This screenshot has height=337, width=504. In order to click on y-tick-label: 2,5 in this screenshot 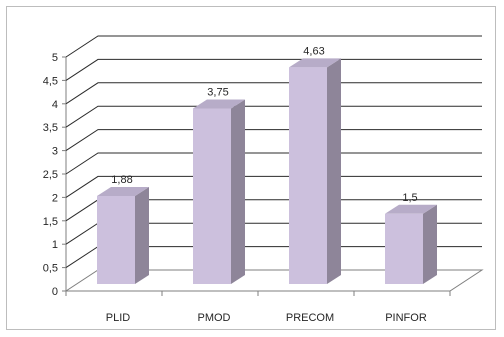, I will do `click(50, 175)`.